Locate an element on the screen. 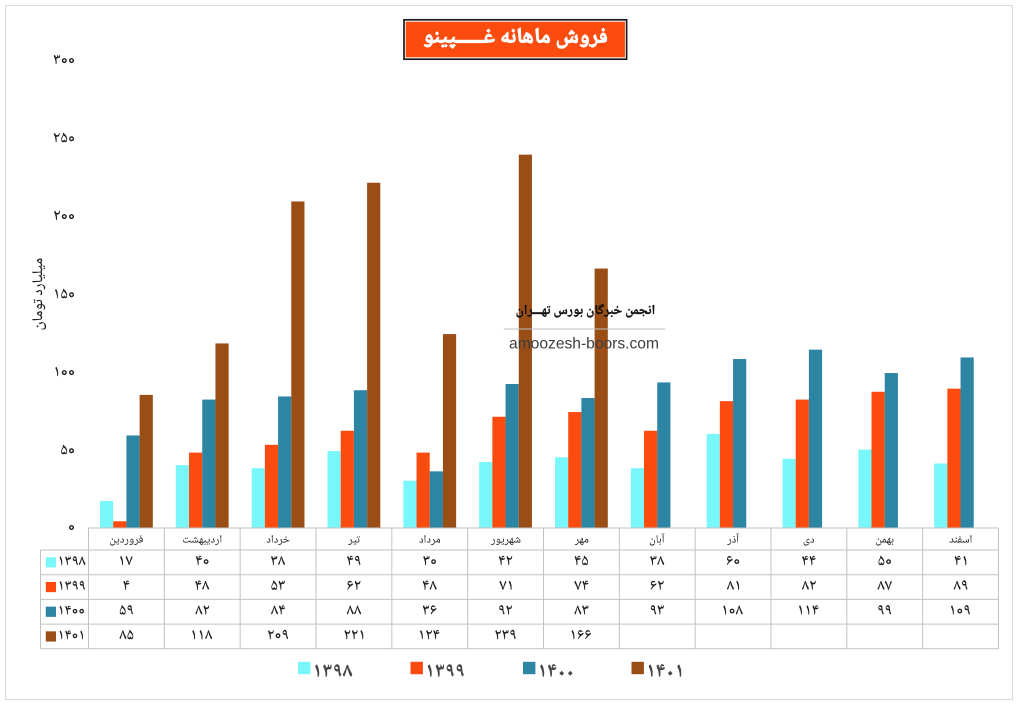 This screenshot has width=1021, height=707. svg-text: amoozesh-boors.com is located at coordinates (584, 344).